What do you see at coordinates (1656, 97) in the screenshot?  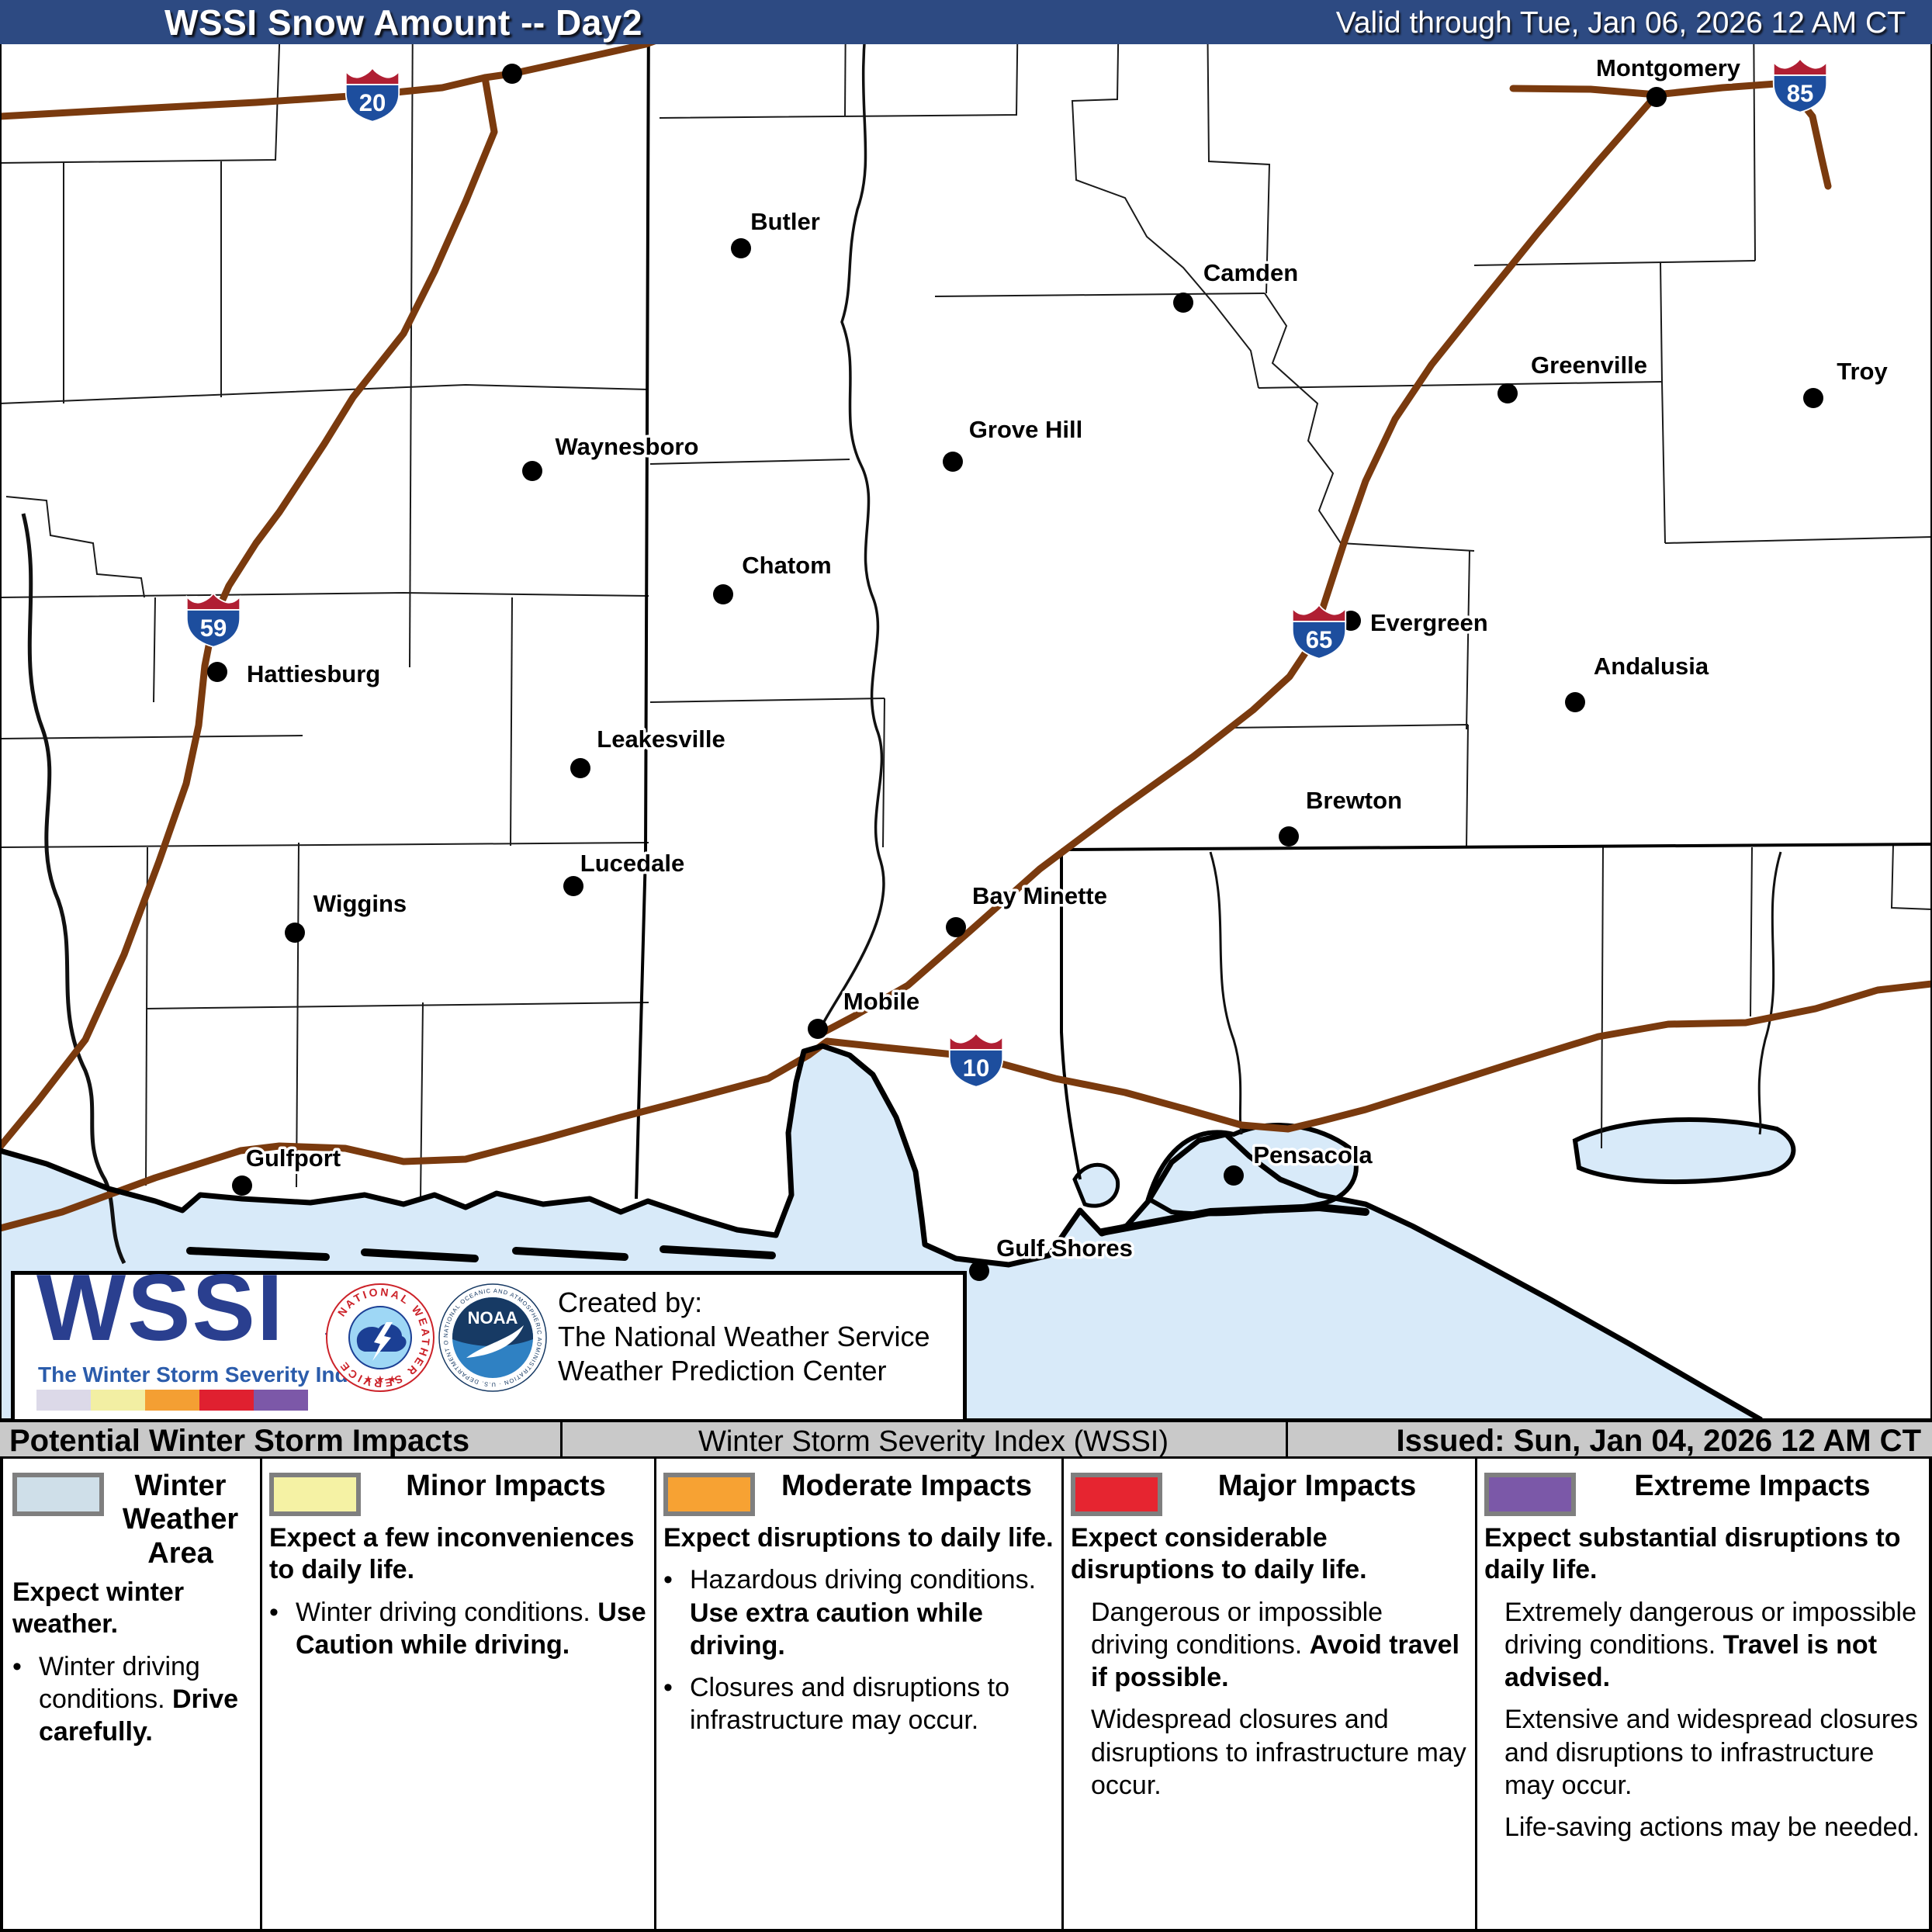 I see `city-dot-montgomery` at bounding box center [1656, 97].